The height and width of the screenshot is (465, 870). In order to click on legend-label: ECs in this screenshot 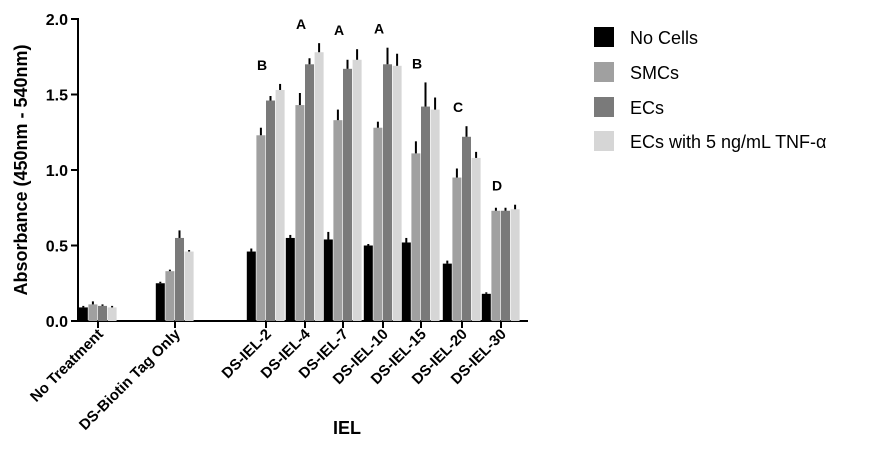, I will do `click(647, 108)`.